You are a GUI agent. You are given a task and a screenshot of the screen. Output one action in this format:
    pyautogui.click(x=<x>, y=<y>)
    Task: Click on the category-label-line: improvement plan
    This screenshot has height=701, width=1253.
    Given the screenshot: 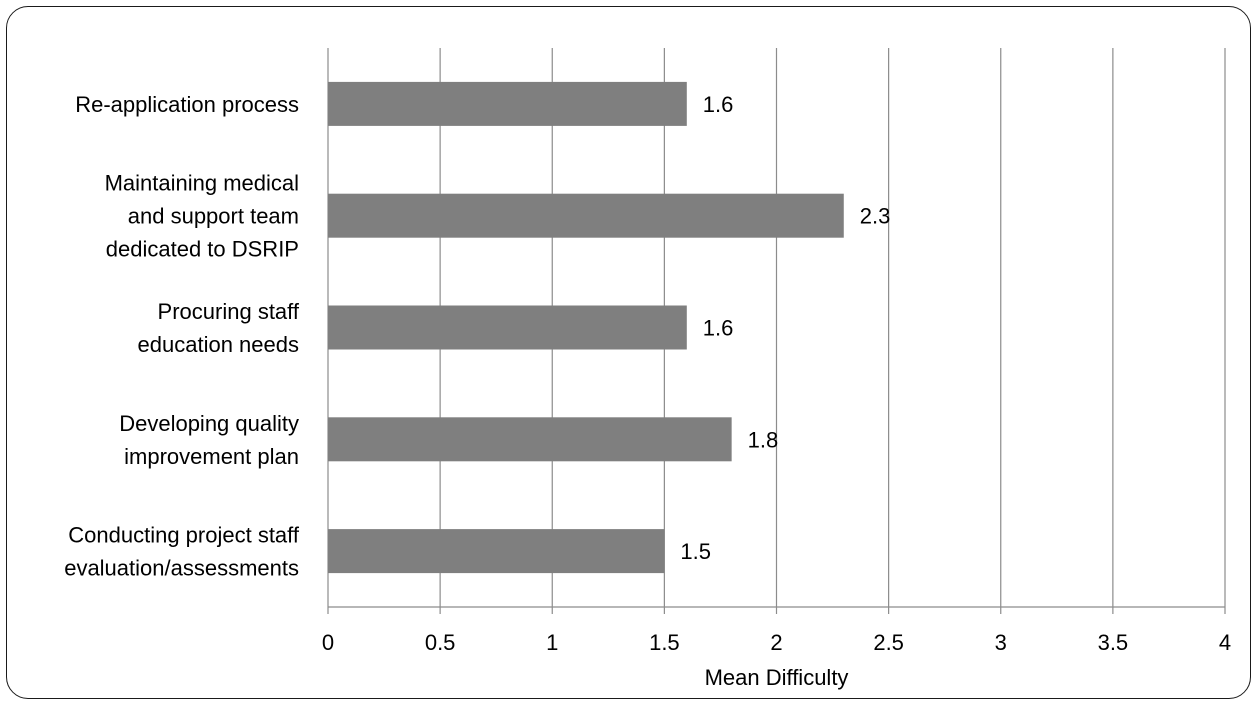 What is the action you would take?
    pyautogui.click(x=211, y=456)
    